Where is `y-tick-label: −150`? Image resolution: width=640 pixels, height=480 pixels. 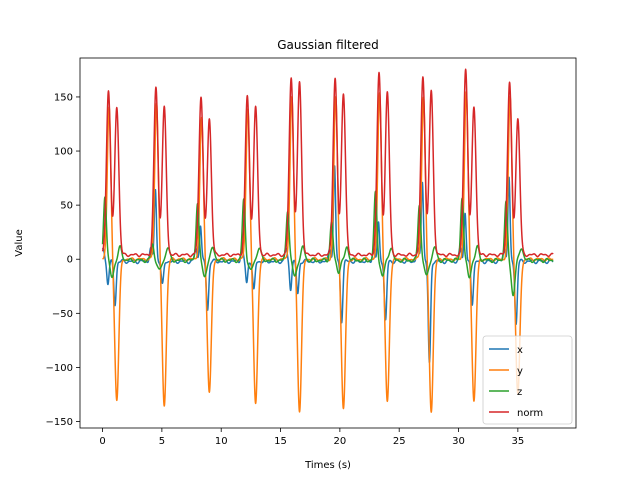 y-tick-label: −150 is located at coordinates (59, 422).